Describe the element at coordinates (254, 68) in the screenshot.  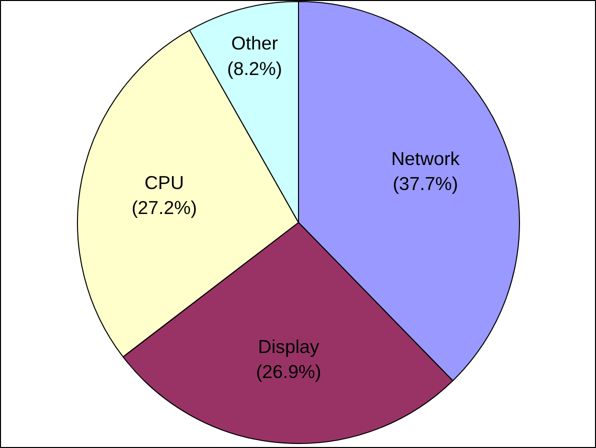
I see `data-label: (8.2%)` at that location.